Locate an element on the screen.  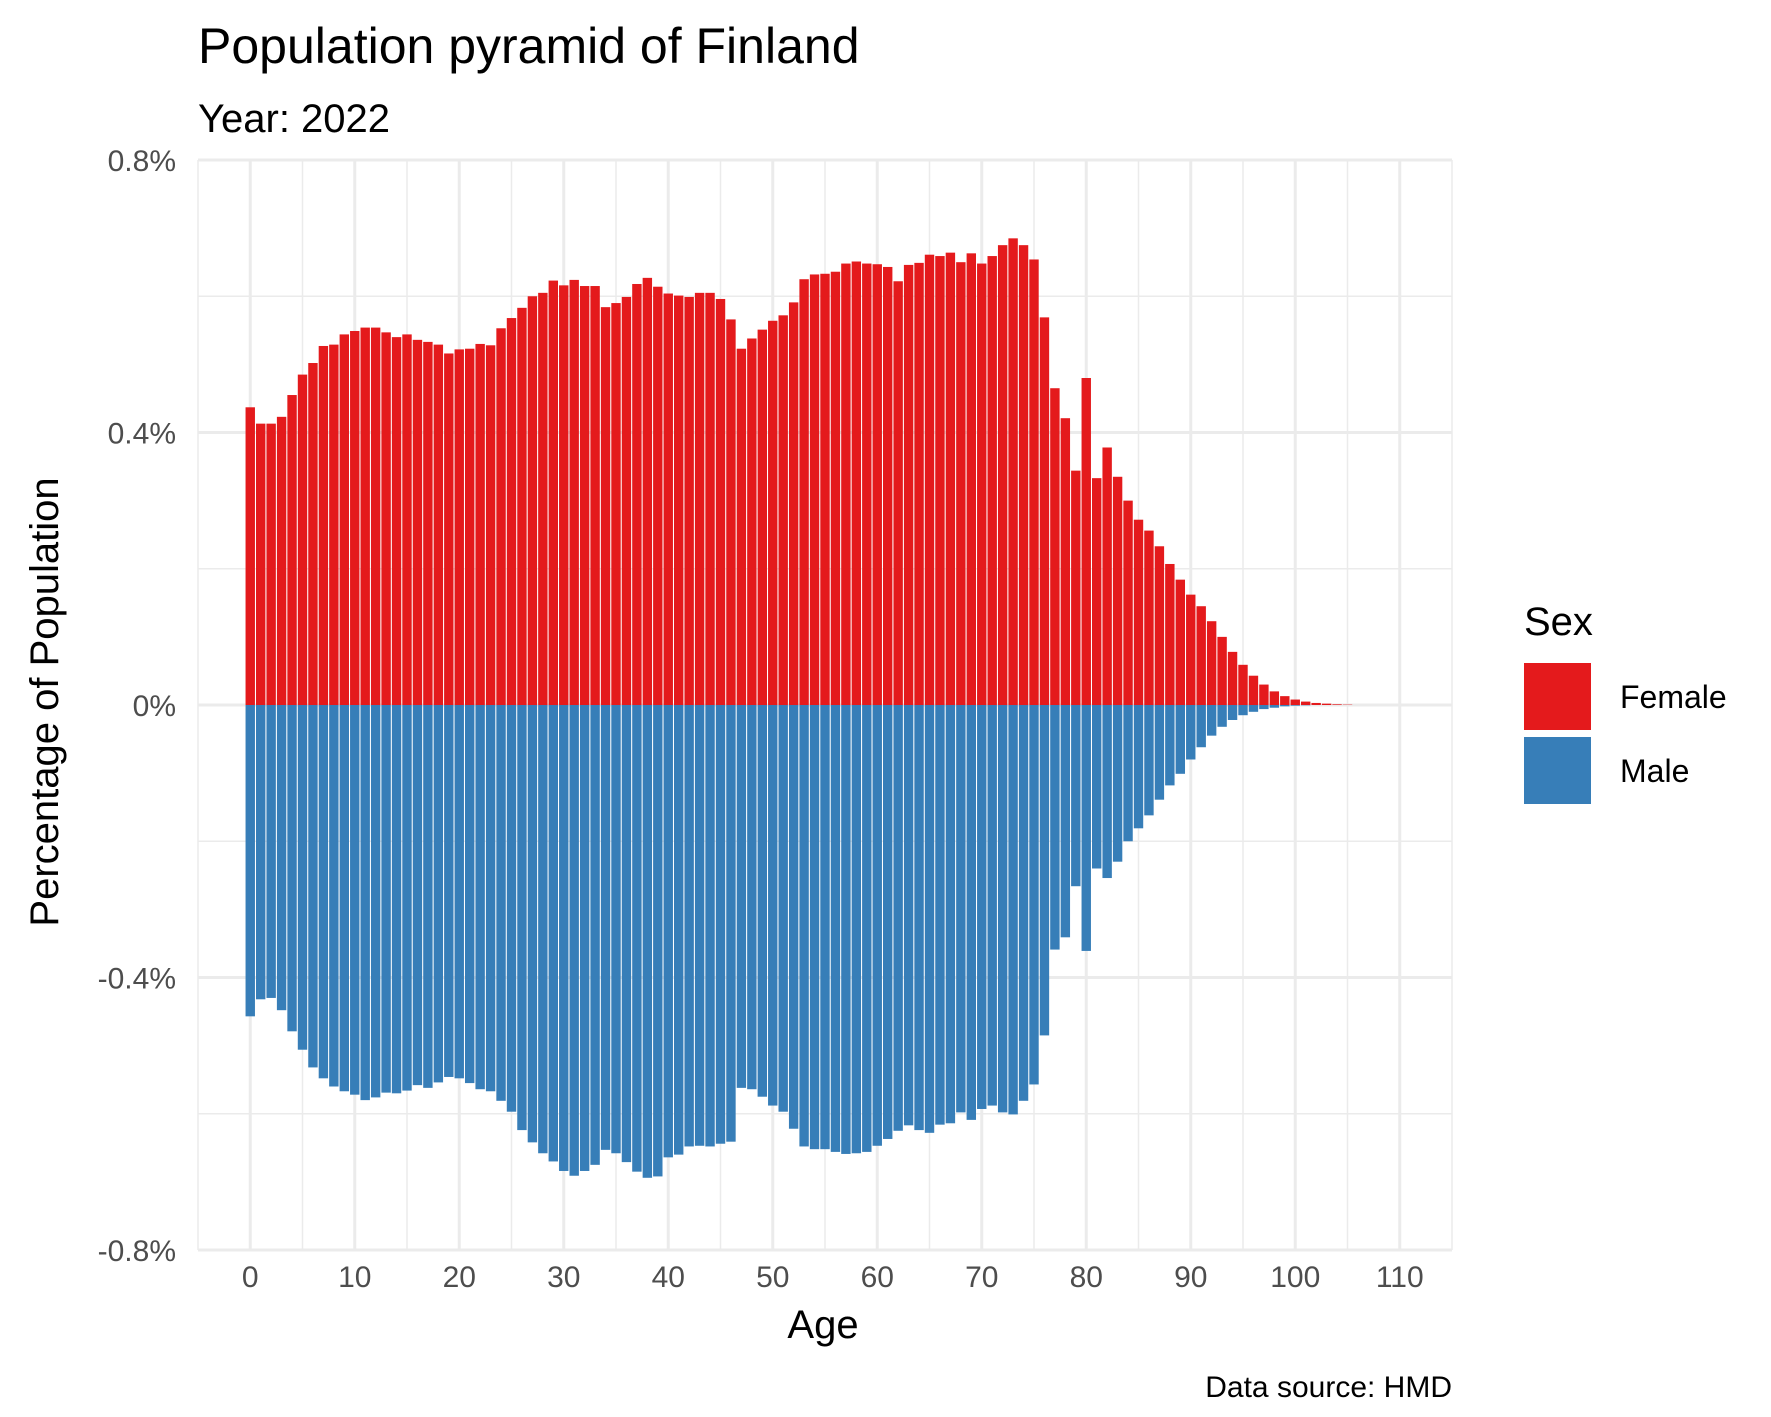
y-tick-label: -0.8% is located at coordinates (137, 1251).